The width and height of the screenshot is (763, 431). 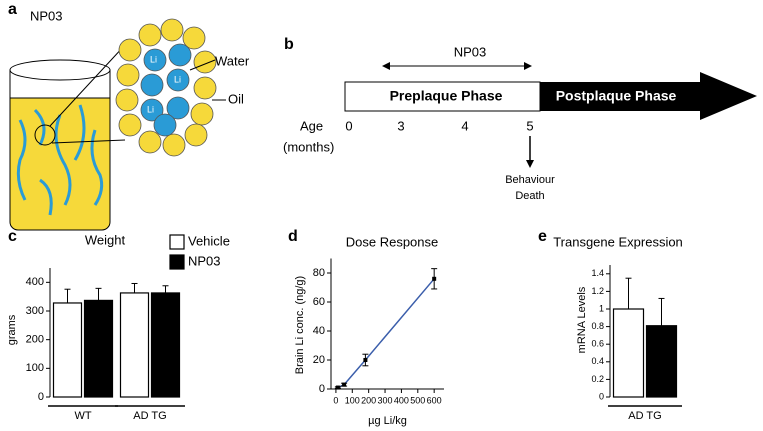 What do you see at coordinates (601, 308) in the screenshot?
I see `y-tick-label: 1` at bounding box center [601, 308].